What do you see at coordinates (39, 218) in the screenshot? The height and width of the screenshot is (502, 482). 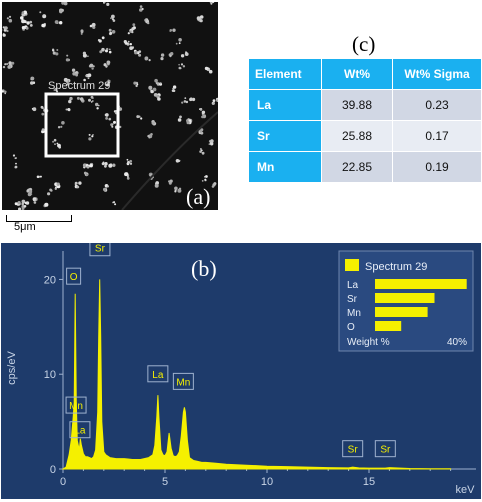 I see `scale-bar-line` at bounding box center [39, 218].